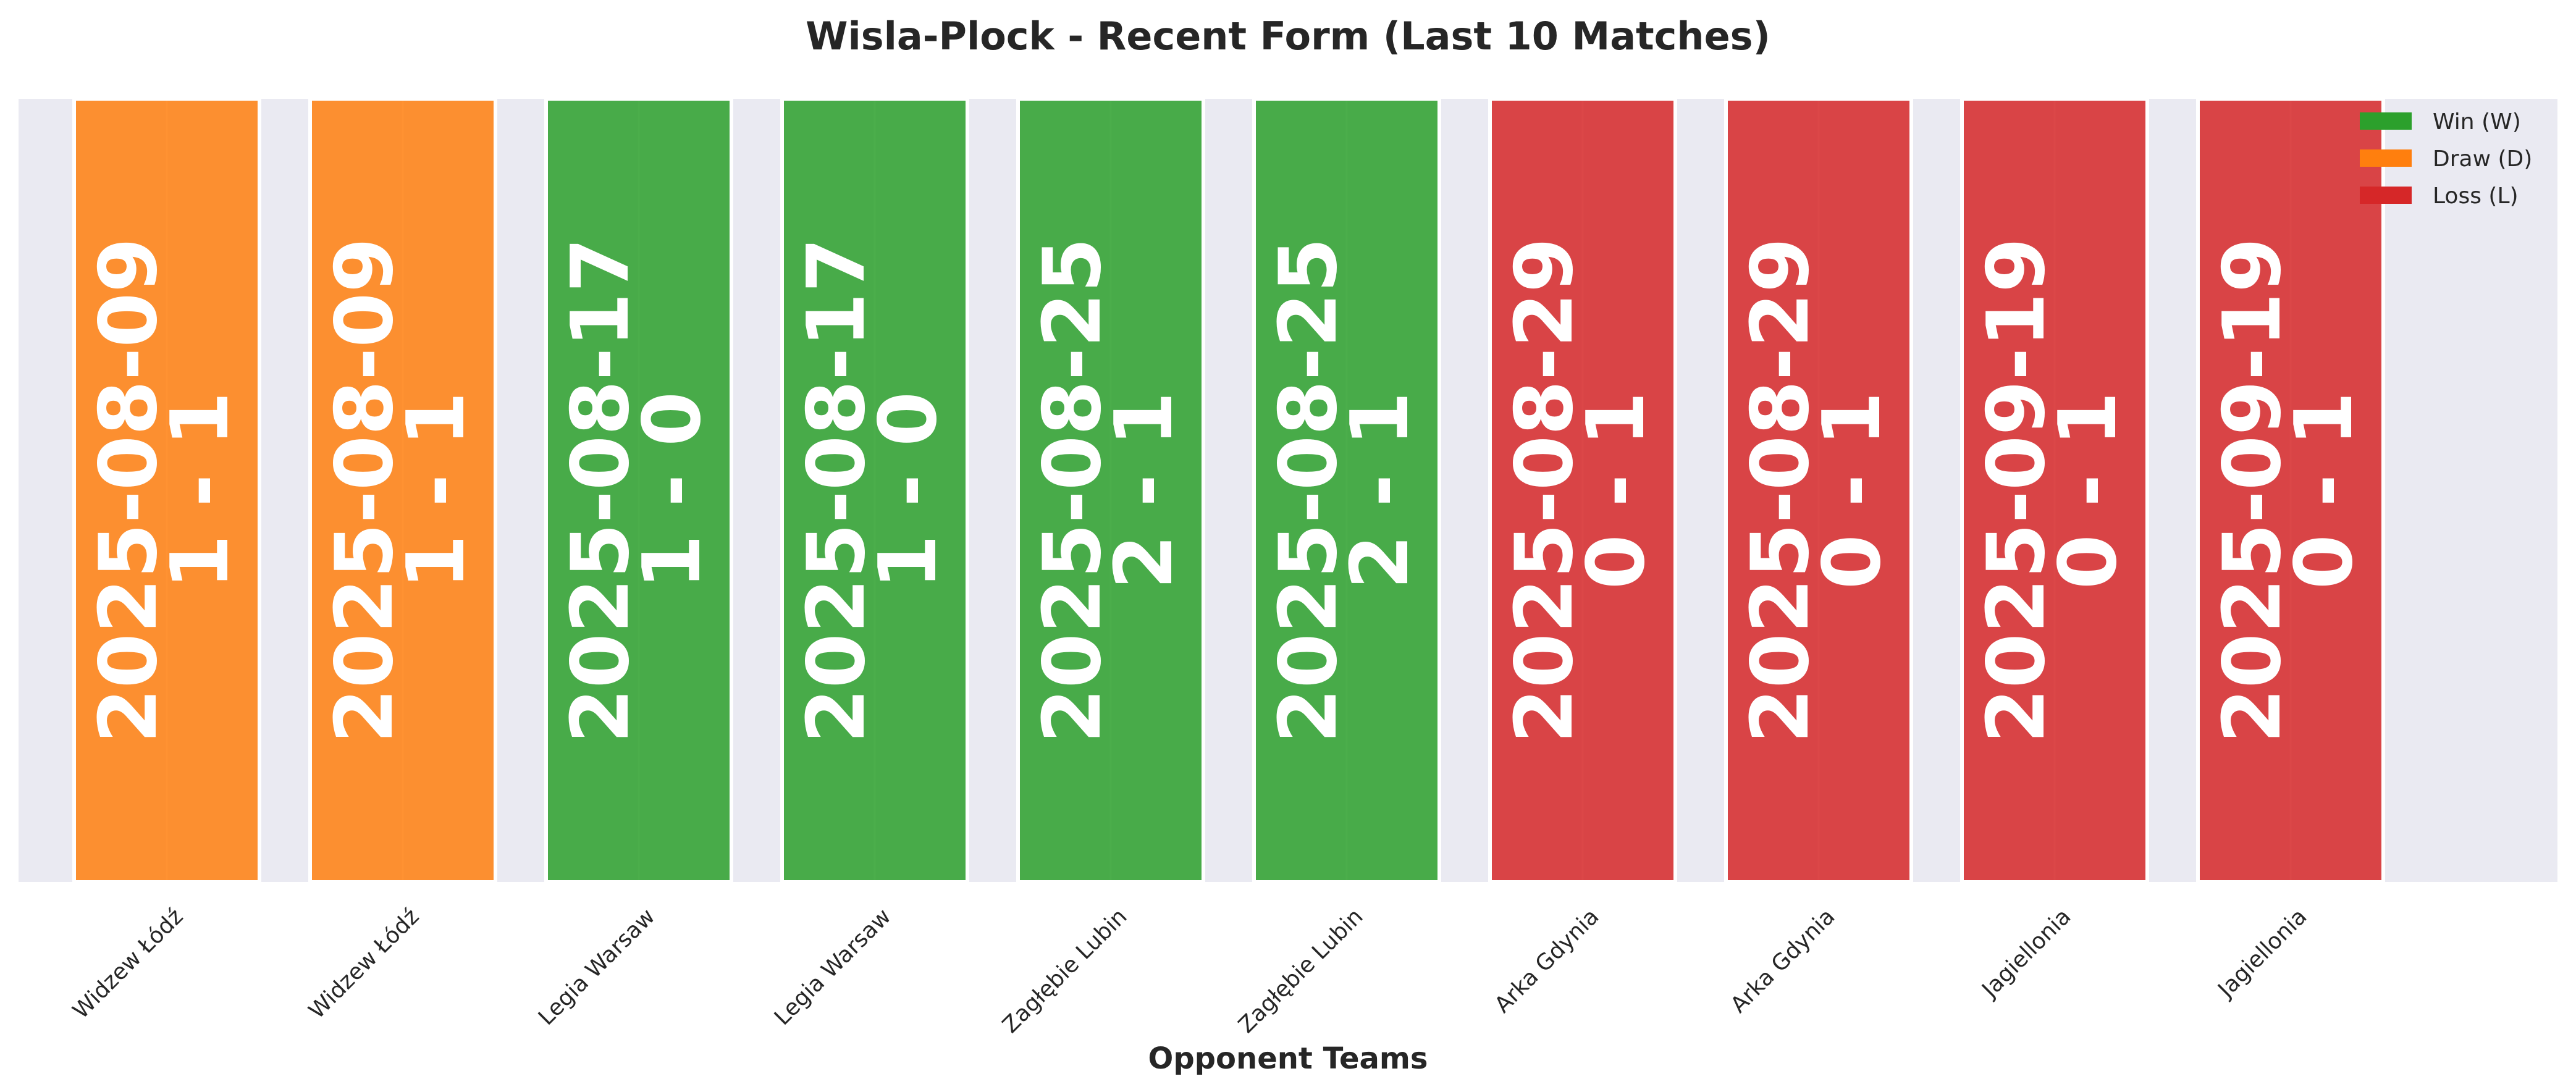 The height and width of the screenshot is (1092, 2576). Describe the element at coordinates (2477, 122) in the screenshot. I see `legend-label-w: Win (W)` at that location.